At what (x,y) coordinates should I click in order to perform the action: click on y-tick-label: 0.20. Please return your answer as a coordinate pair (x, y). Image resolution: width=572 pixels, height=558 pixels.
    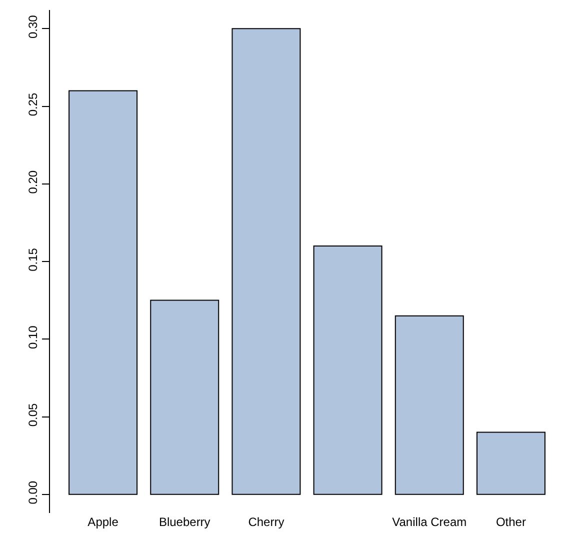
    Looking at the image, I should click on (33, 182).